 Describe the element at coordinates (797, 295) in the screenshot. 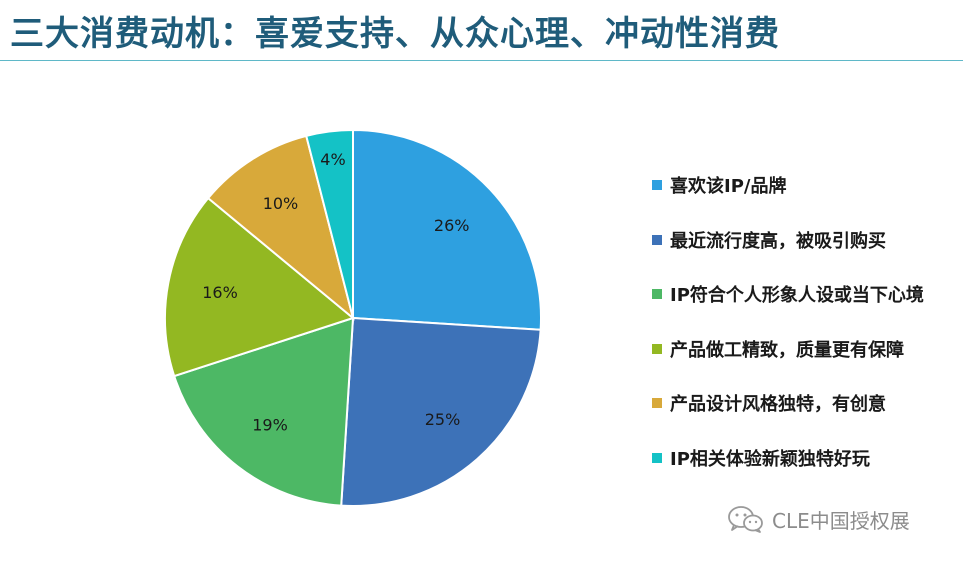

I see `legend-label: IP符合个人形象人设或当下心境` at that location.